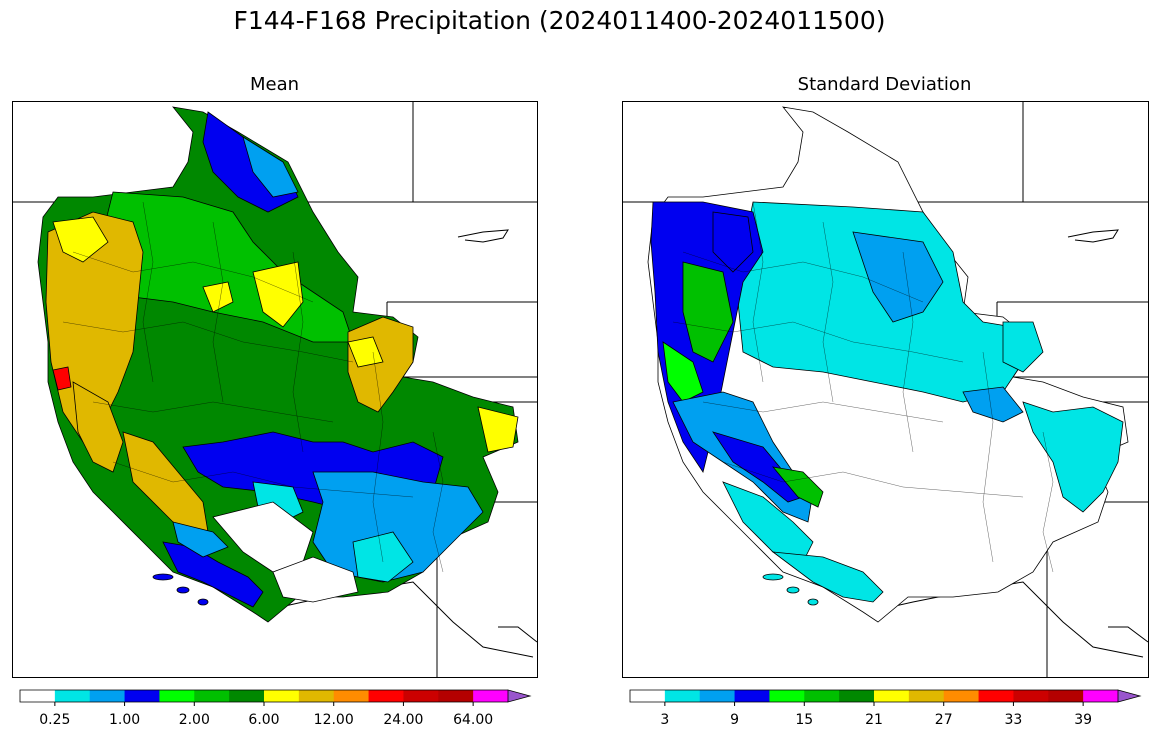  I want to click on colorbar-tick-label: 12.00, so click(333, 720).